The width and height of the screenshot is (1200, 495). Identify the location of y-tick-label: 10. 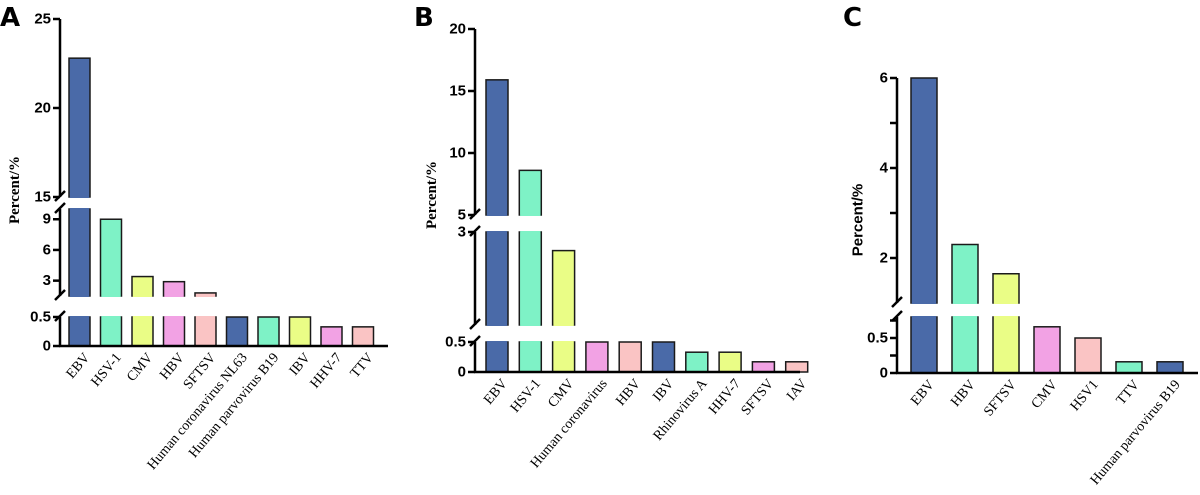
(457, 153).